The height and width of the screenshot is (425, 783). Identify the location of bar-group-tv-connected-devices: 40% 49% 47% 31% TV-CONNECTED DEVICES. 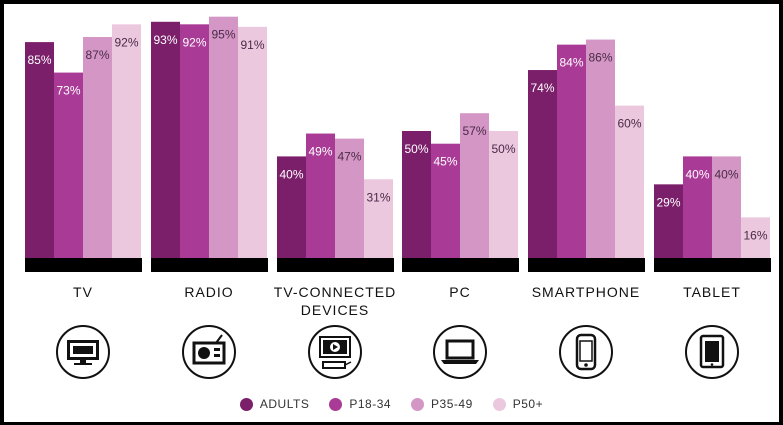
(335, 256).